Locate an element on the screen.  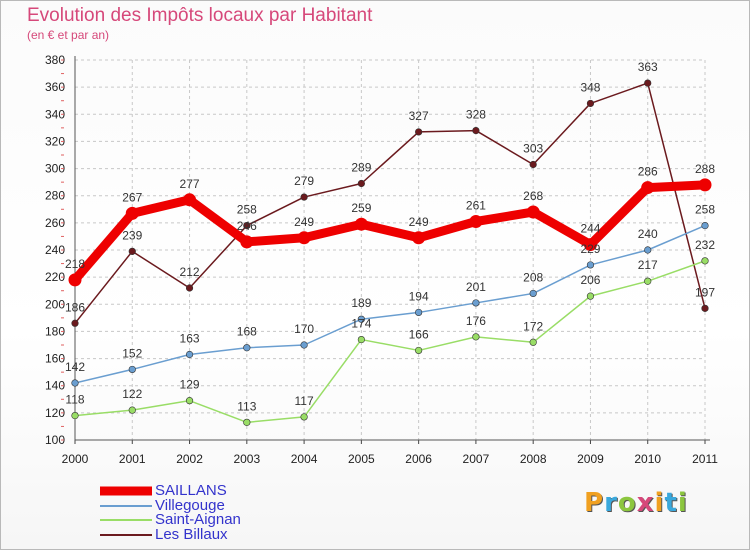
y-tick-label: 260 is located at coordinates (55, 223).